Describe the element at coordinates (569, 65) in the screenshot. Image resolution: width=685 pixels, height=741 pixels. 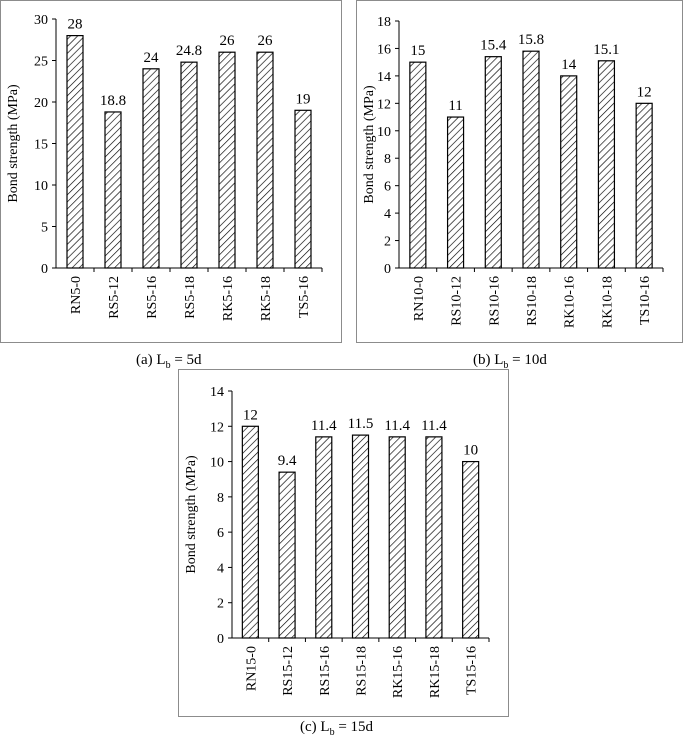
I see `data-label-RK10-16: 14` at that location.